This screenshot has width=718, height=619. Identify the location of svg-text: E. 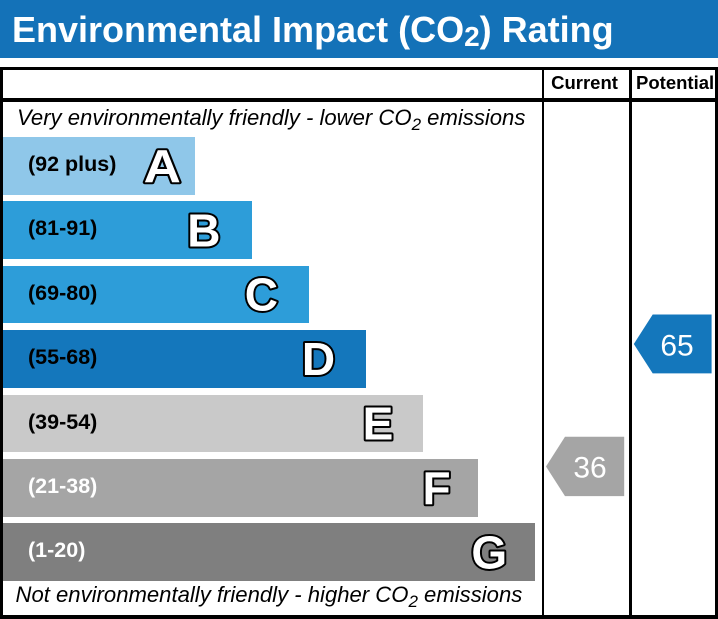
(378, 424).